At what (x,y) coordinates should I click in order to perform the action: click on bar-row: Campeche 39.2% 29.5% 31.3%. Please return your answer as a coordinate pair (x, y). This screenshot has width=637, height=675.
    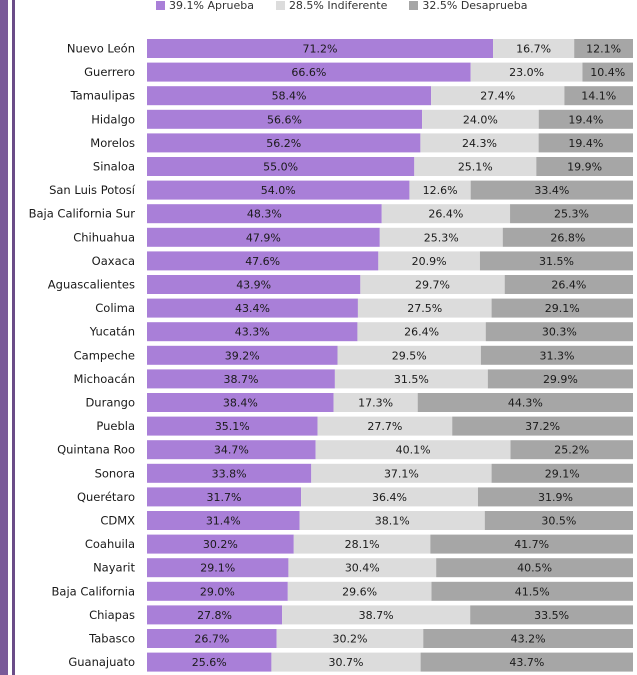
    Looking at the image, I should click on (353, 355).